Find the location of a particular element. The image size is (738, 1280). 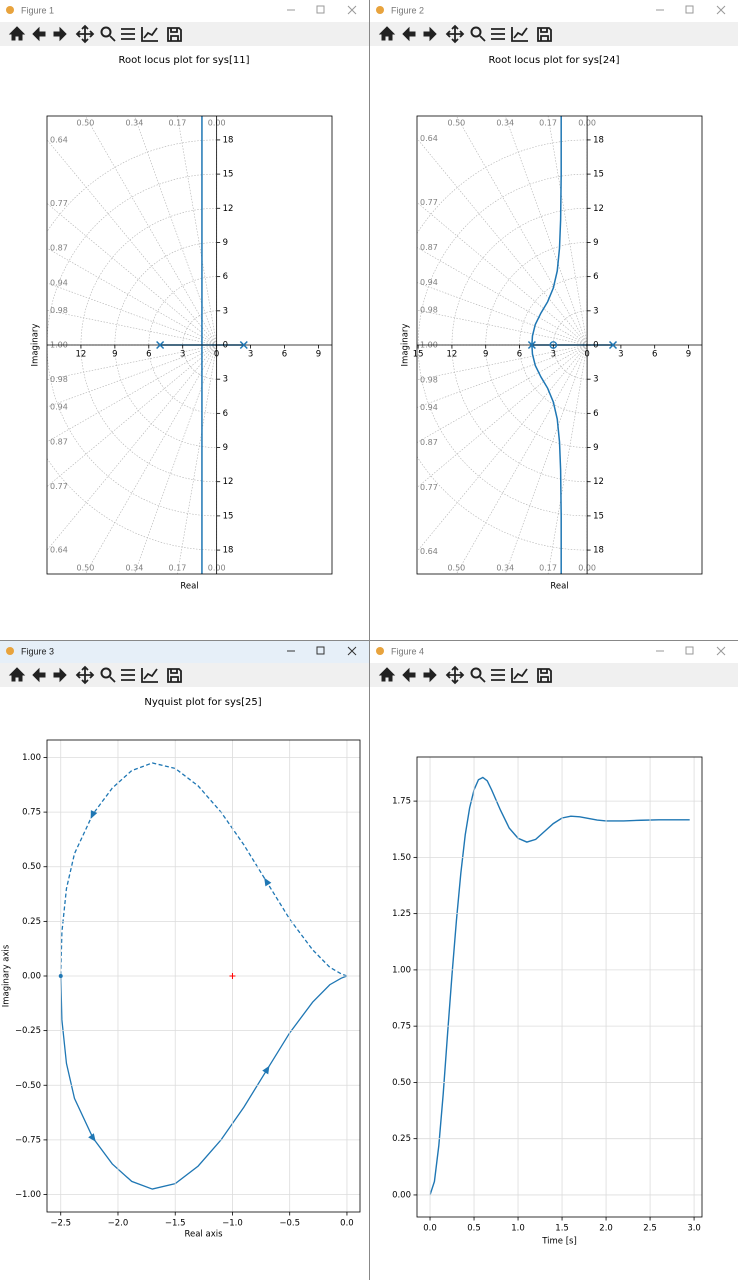

x-tick-label: 0 is located at coordinates (216, 355).